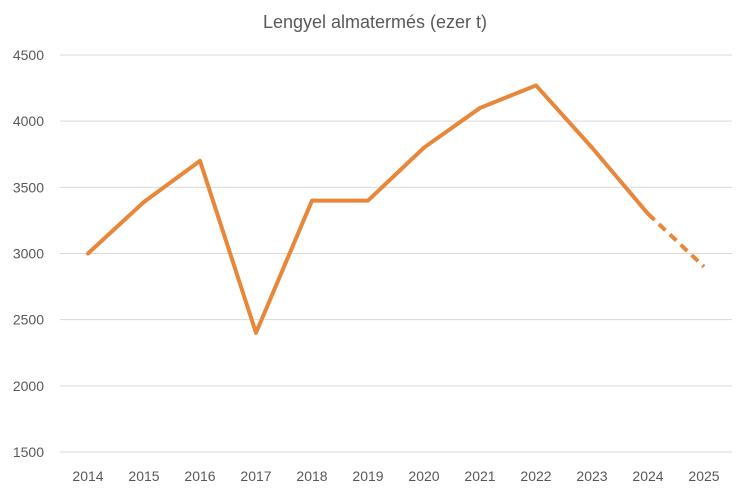 Image resolution: width=750 pixels, height=499 pixels. What do you see at coordinates (255, 476) in the screenshot?
I see `x-tick-label: 2017` at bounding box center [255, 476].